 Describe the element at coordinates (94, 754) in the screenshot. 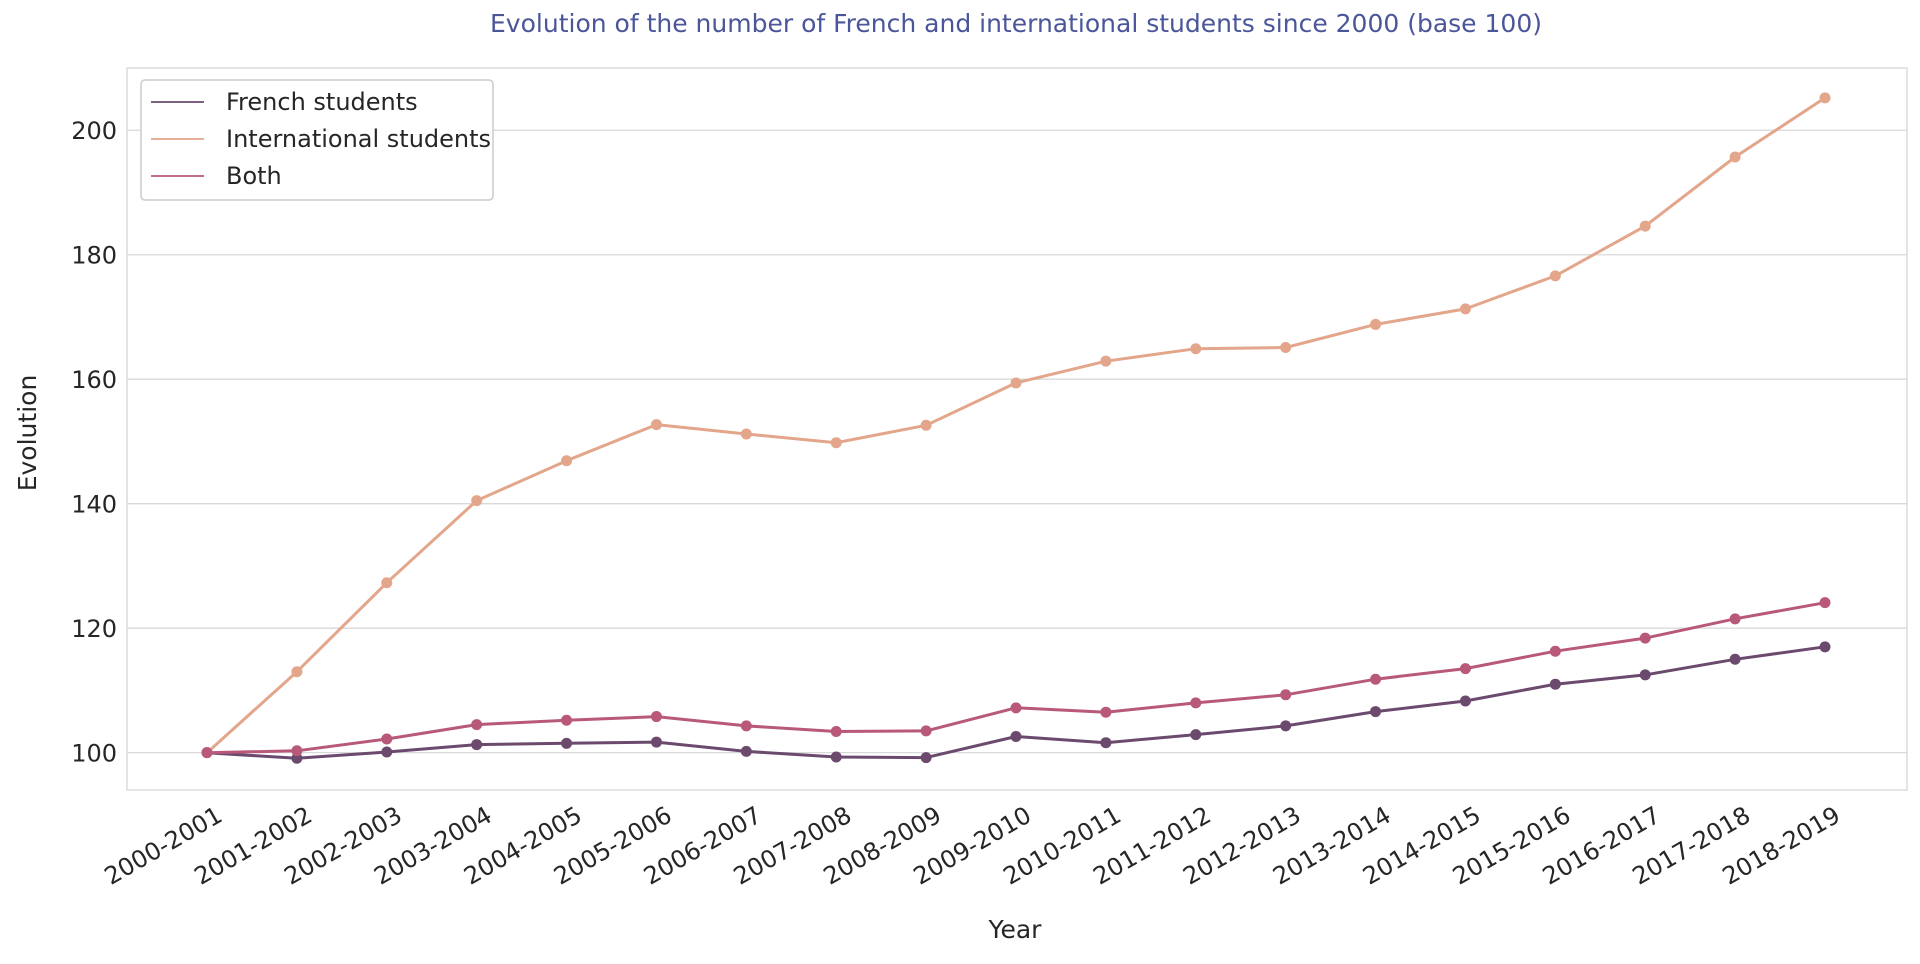

I see `y-tick-label: 100` at that location.